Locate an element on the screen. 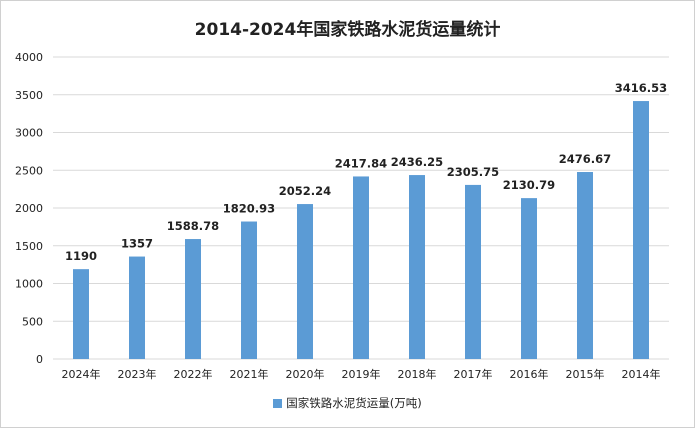 The image size is (695, 428). x-tick-label: 2014年 is located at coordinates (641, 374).